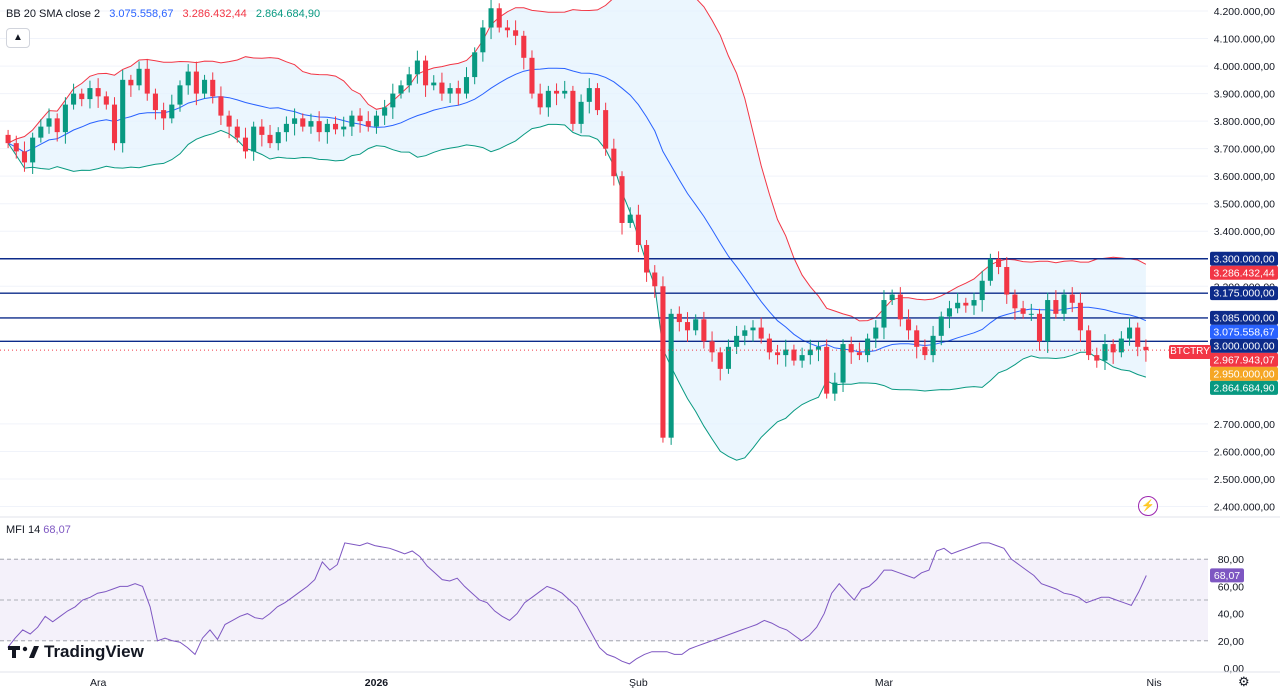  Describe the element at coordinates (1231, 560) in the screenshot. I see `mfi-tick-label: 80,00` at that location.